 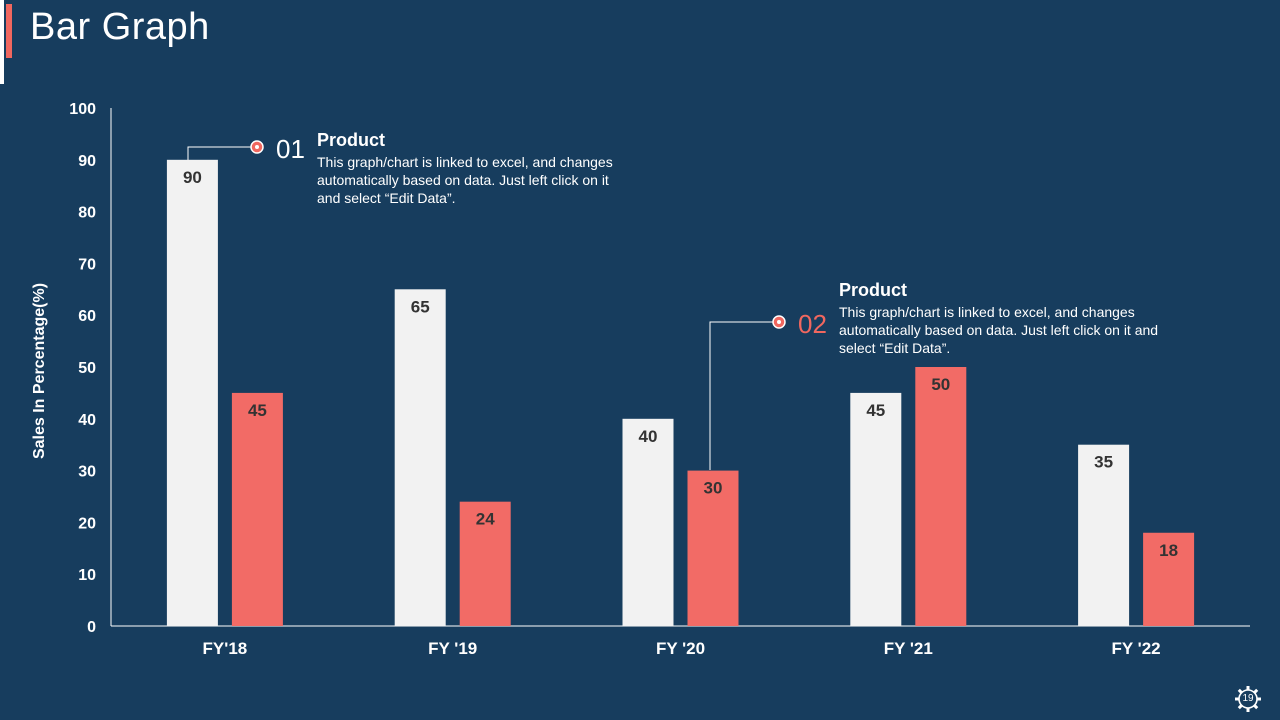 I want to click on data-label: 65, so click(x=420, y=306).